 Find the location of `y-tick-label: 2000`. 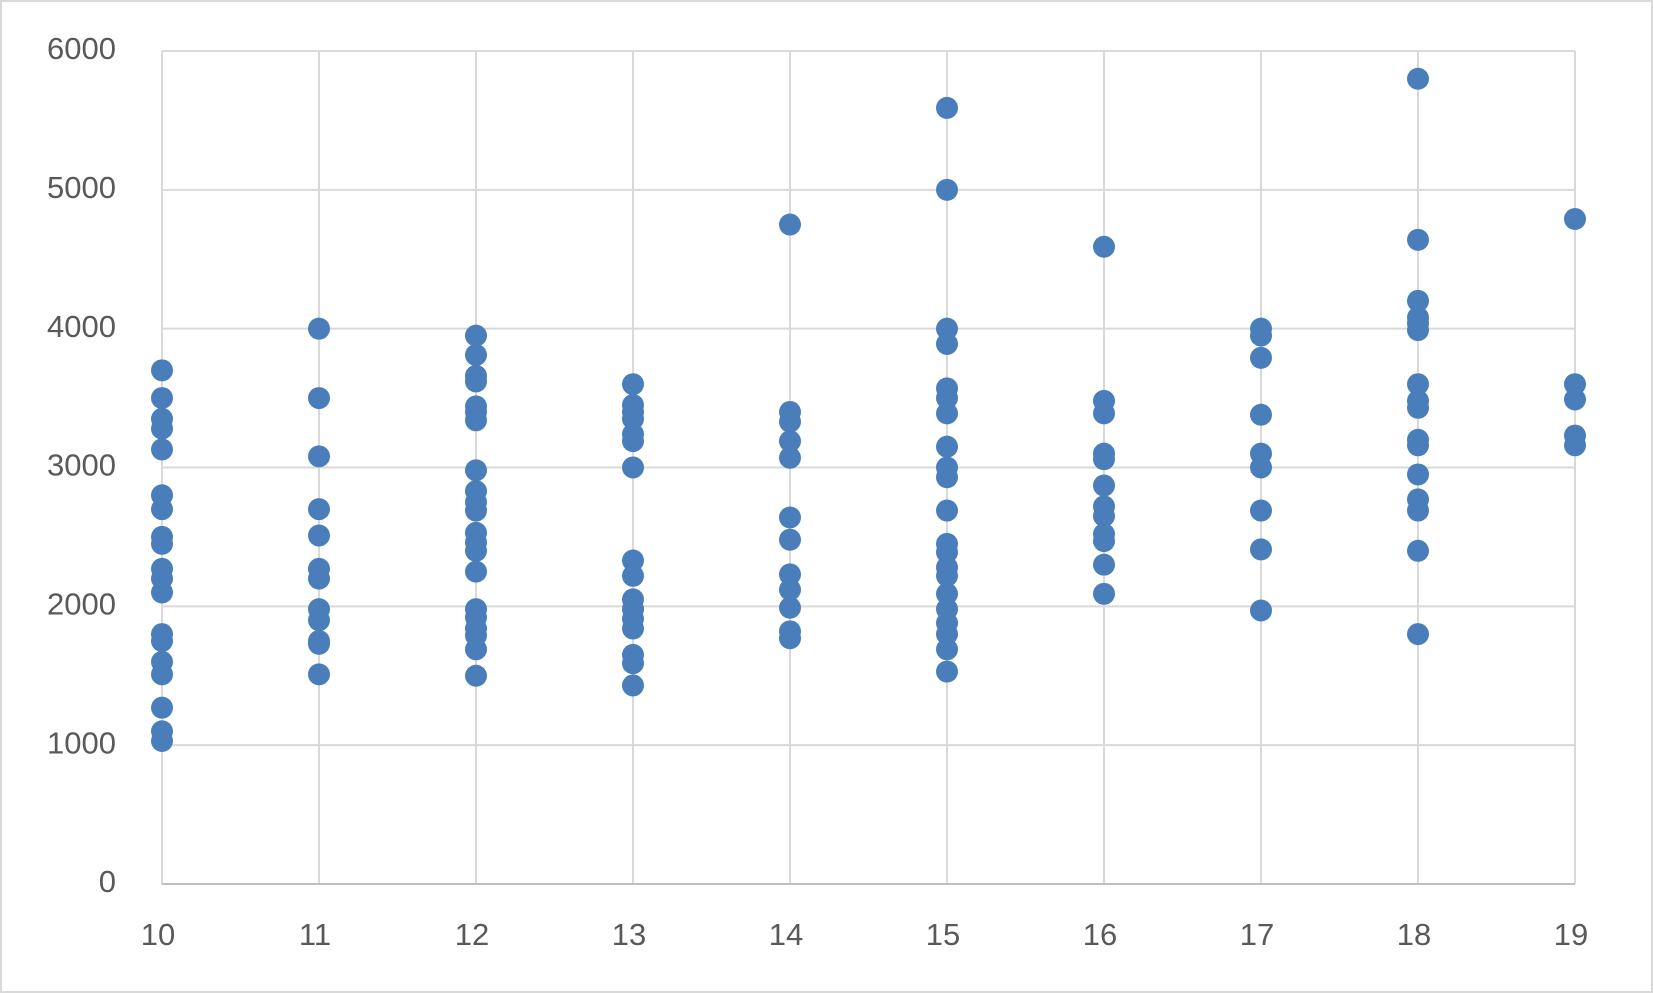

y-tick-label: 2000 is located at coordinates (81, 604).